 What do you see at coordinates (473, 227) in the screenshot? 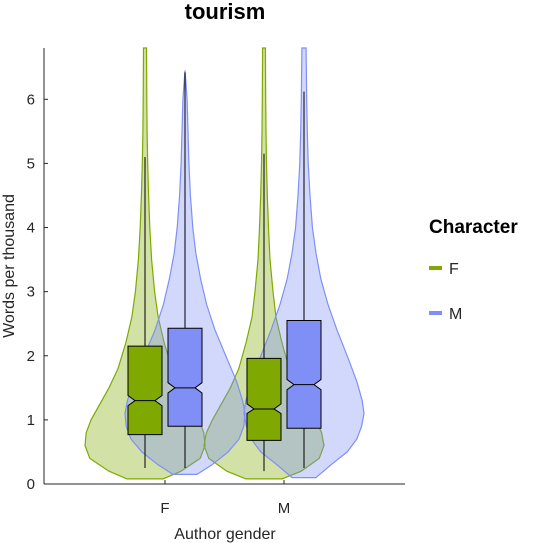
I see `legend-title: Character` at bounding box center [473, 227].